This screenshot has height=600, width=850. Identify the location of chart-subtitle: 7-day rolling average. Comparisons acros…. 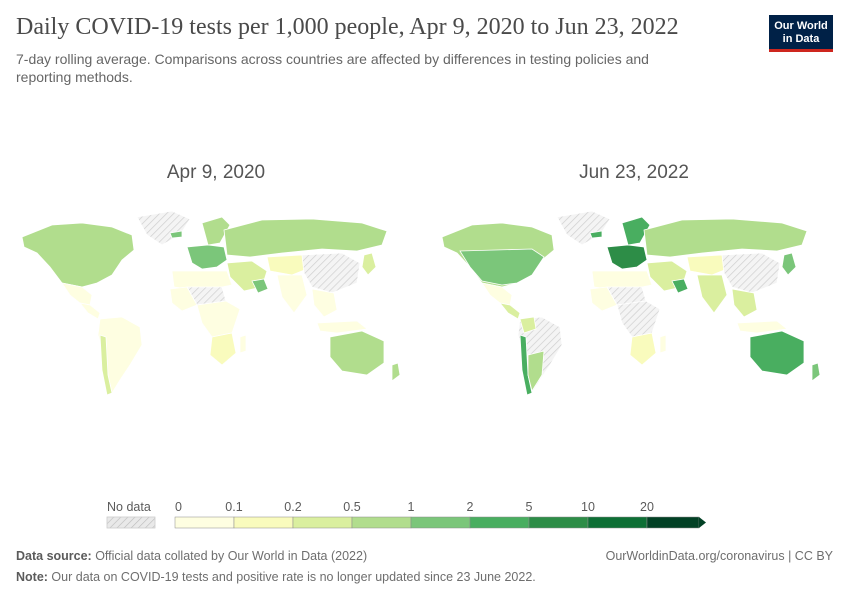
(332, 68).